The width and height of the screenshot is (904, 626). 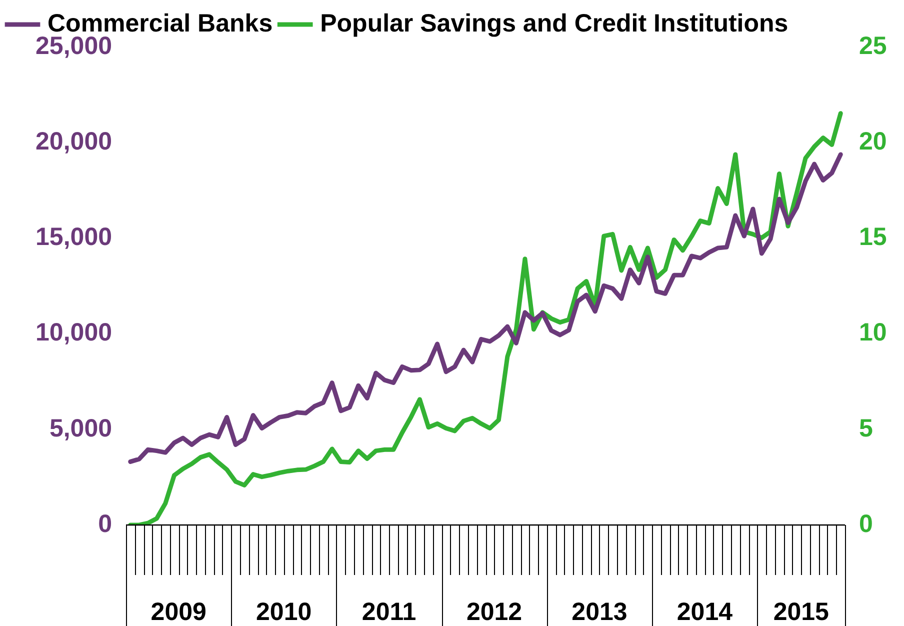 What do you see at coordinates (873, 332) in the screenshot?
I see `y2-tick-label: 10` at bounding box center [873, 332].